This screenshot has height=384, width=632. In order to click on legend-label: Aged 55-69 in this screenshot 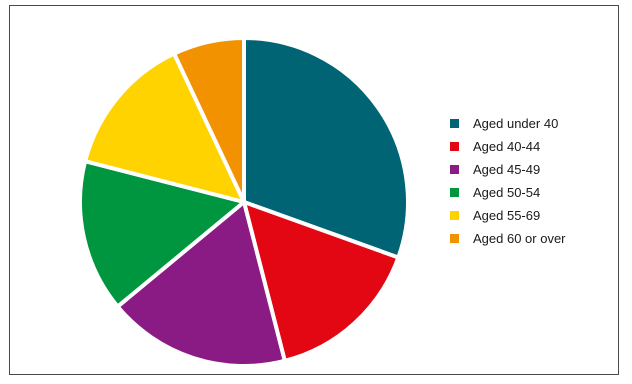, I will do `click(507, 215)`.